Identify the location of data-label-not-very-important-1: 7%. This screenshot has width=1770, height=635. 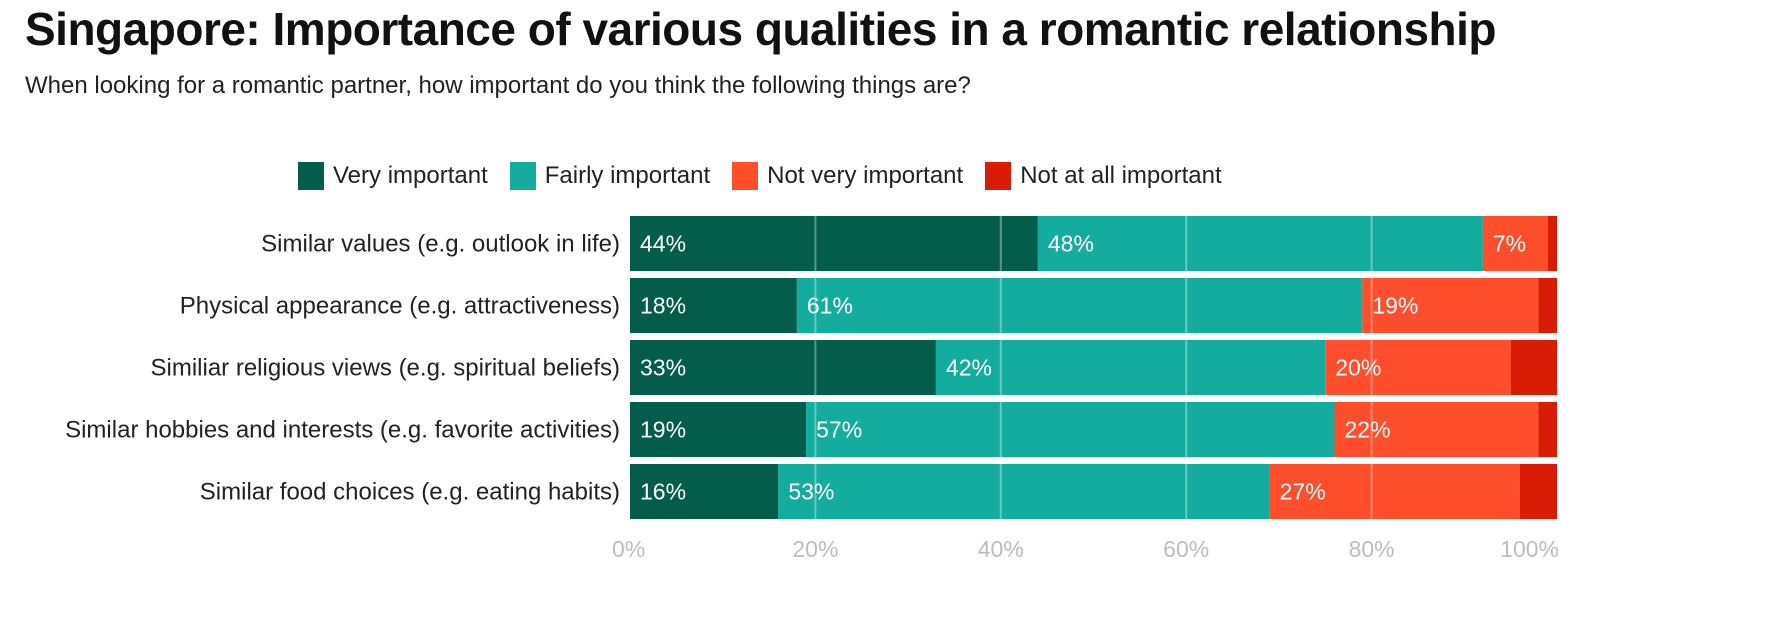
(1509, 244).